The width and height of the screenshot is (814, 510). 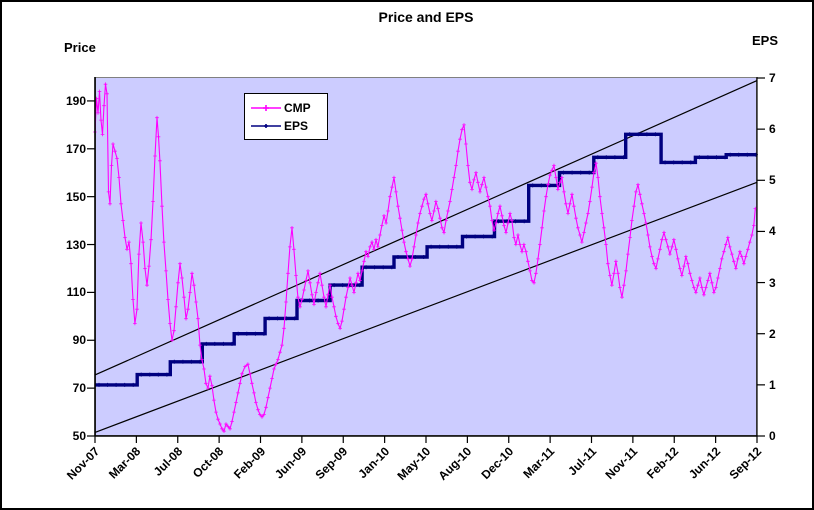 What do you see at coordinates (79, 388) in the screenshot?
I see `y-left-tick-label: 70` at bounding box center [79, 388].